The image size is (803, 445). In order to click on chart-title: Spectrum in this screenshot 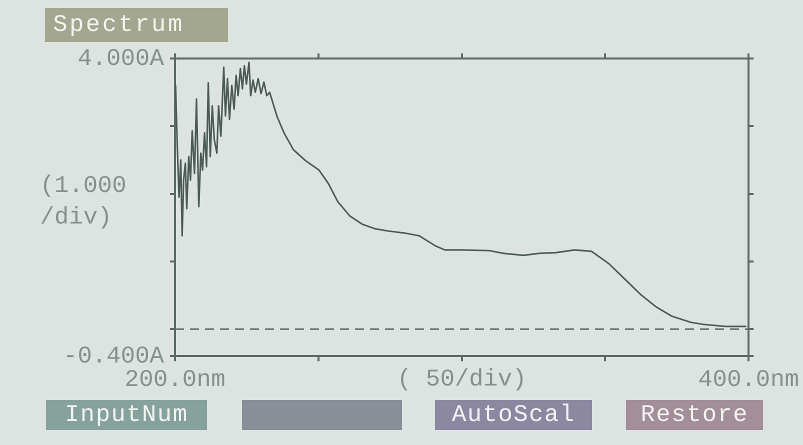, I will do `click(118, 25)`.